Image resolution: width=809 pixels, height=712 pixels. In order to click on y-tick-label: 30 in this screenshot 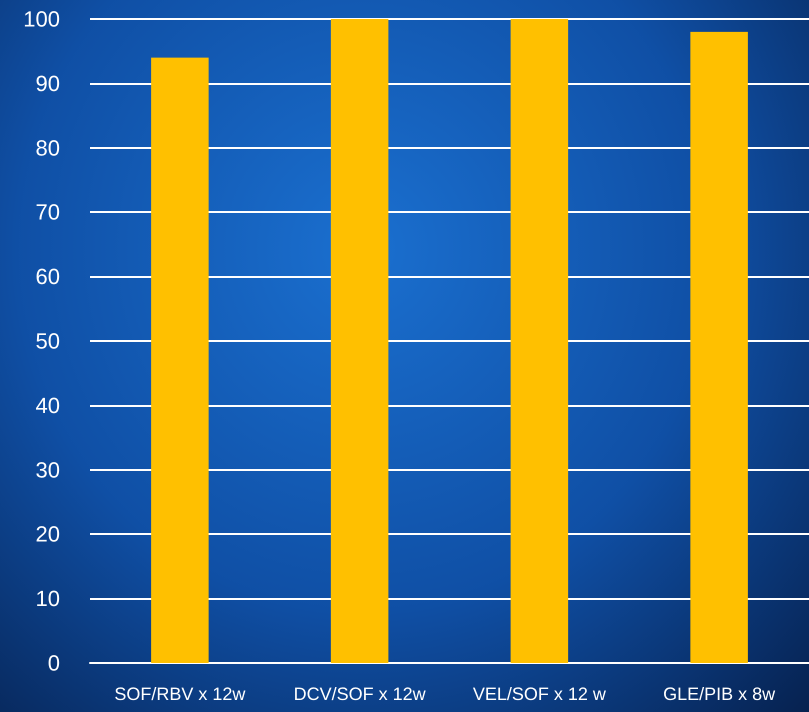, I will do `click(48, 469)`.